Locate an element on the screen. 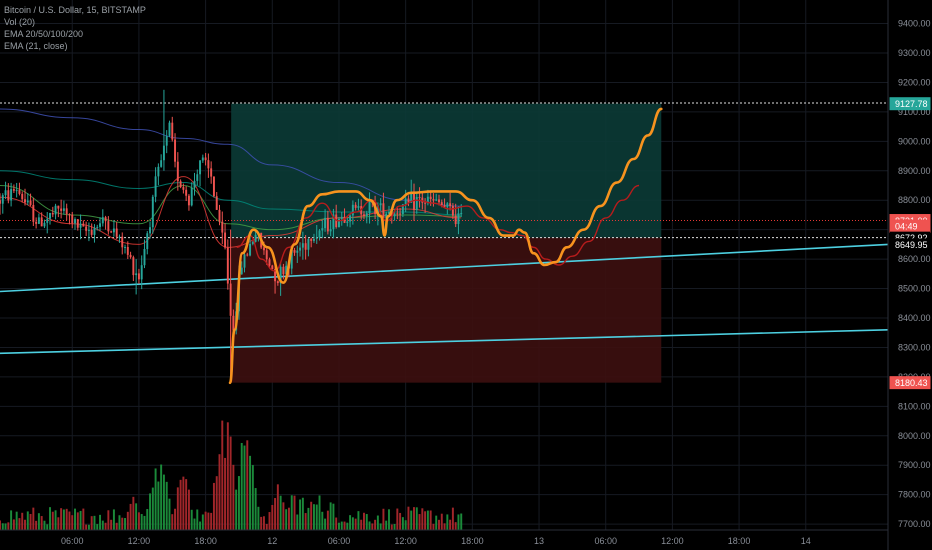 The width and height of the screenshot is (932, 550). legend-ema21: EMA (21, close) is located at coordinates (36, 46).